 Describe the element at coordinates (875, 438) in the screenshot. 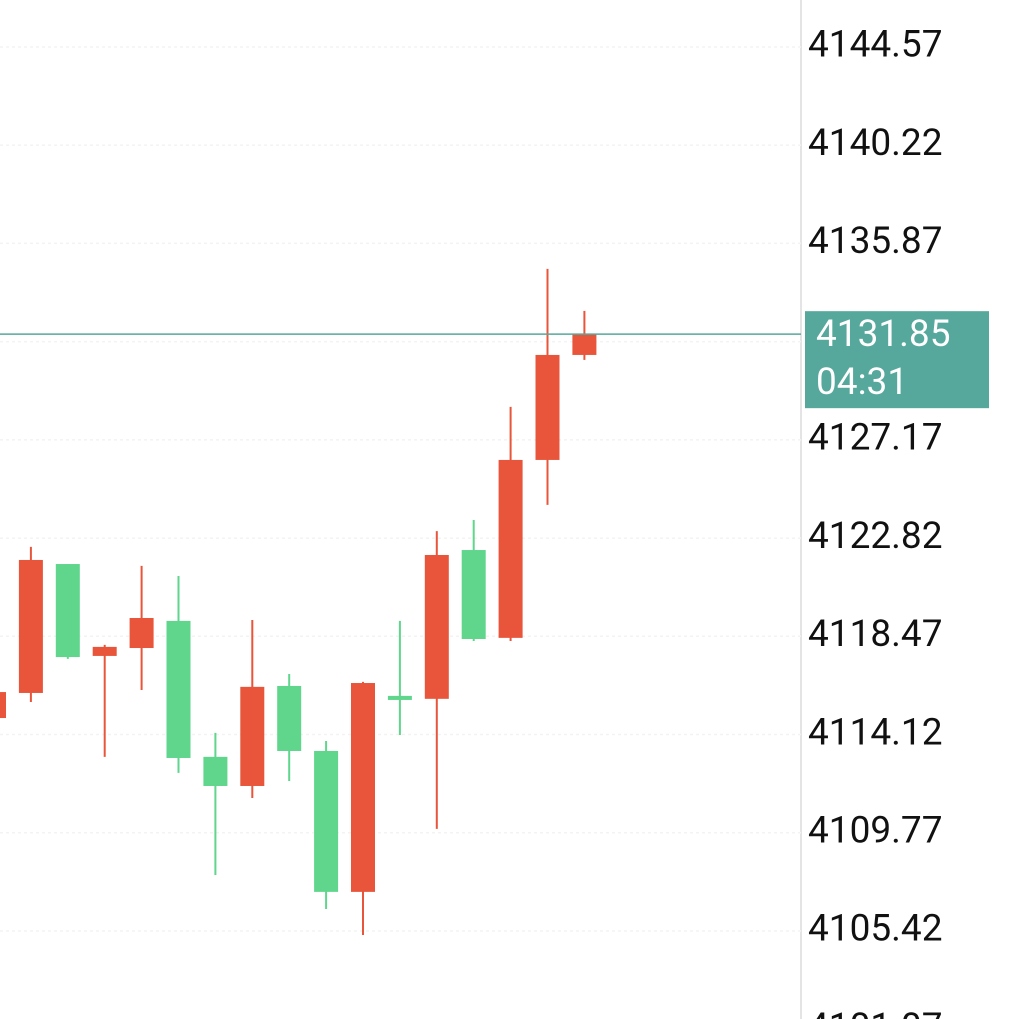

I see `y-tick-label: 4127.17` at that location.